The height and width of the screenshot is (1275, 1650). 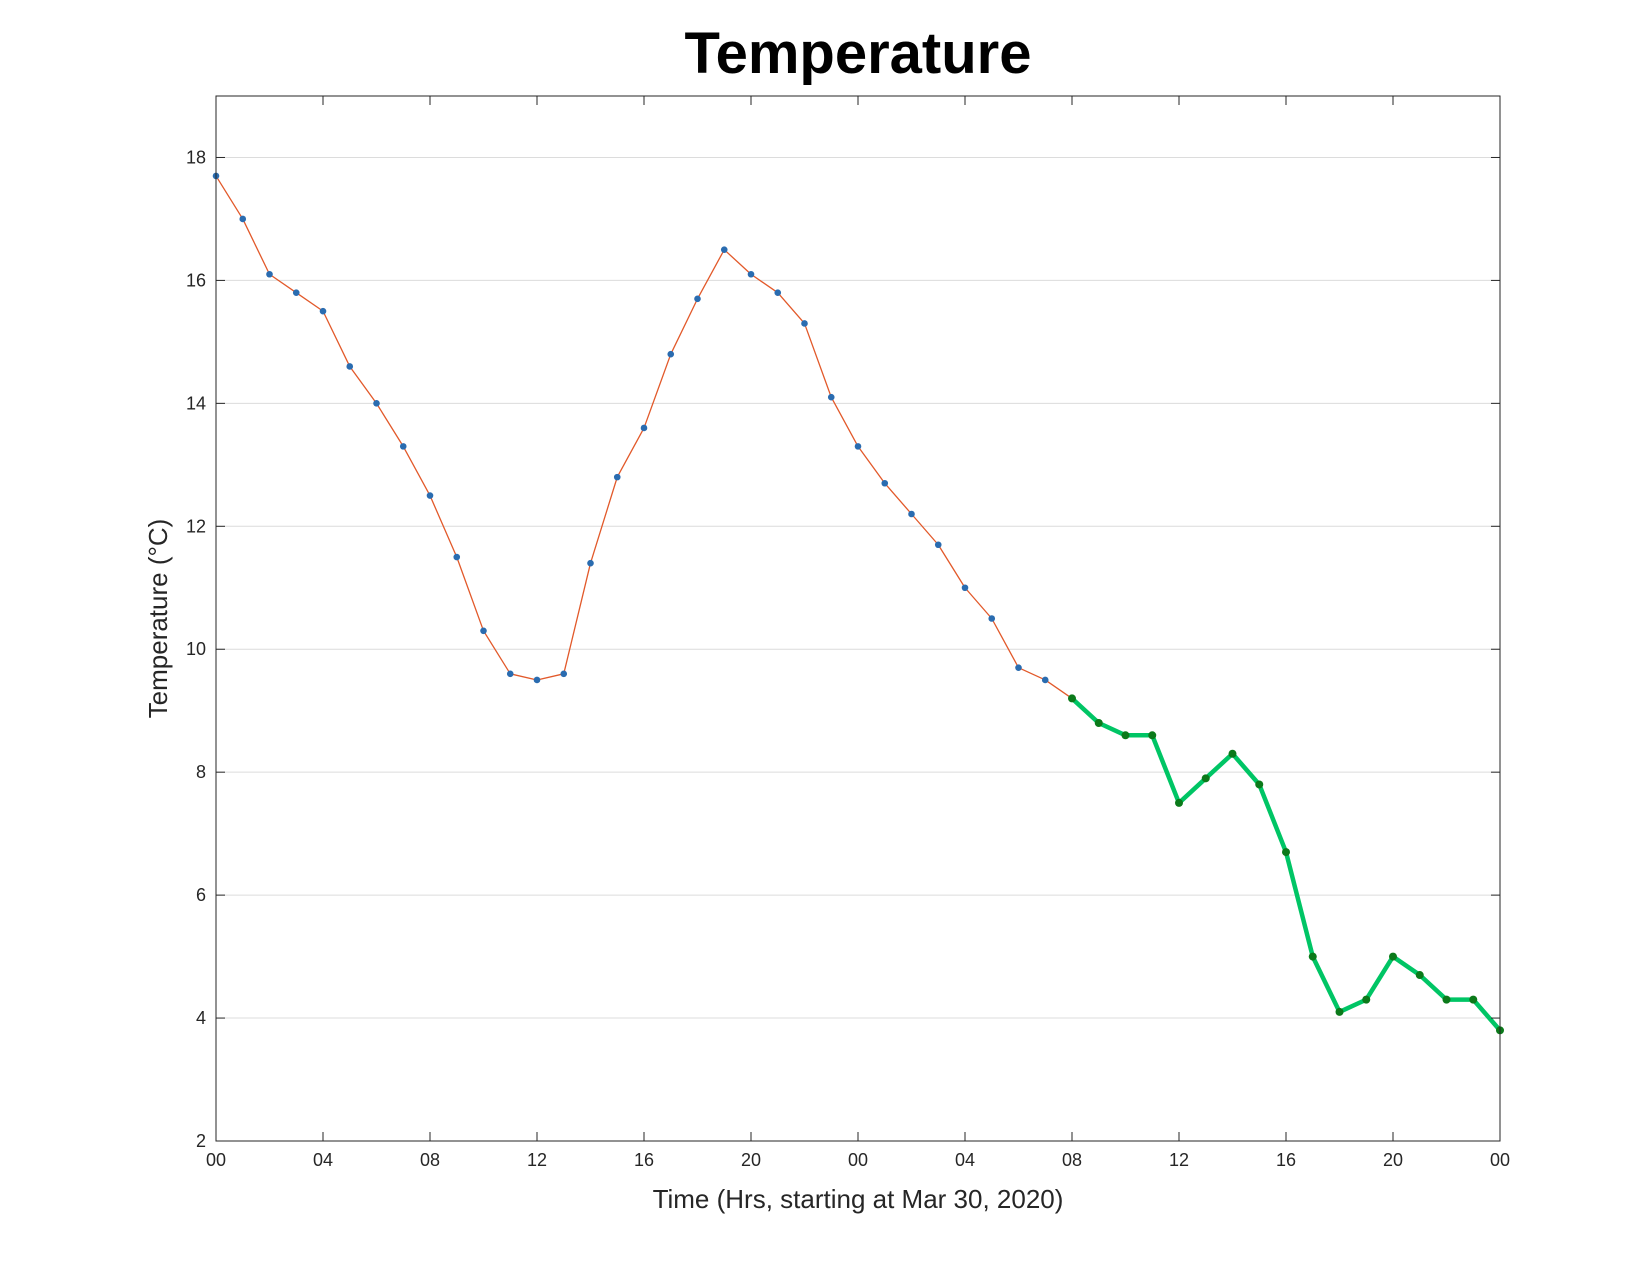 I want to click on y-tick-label: 14, so click(x=196, y=403).